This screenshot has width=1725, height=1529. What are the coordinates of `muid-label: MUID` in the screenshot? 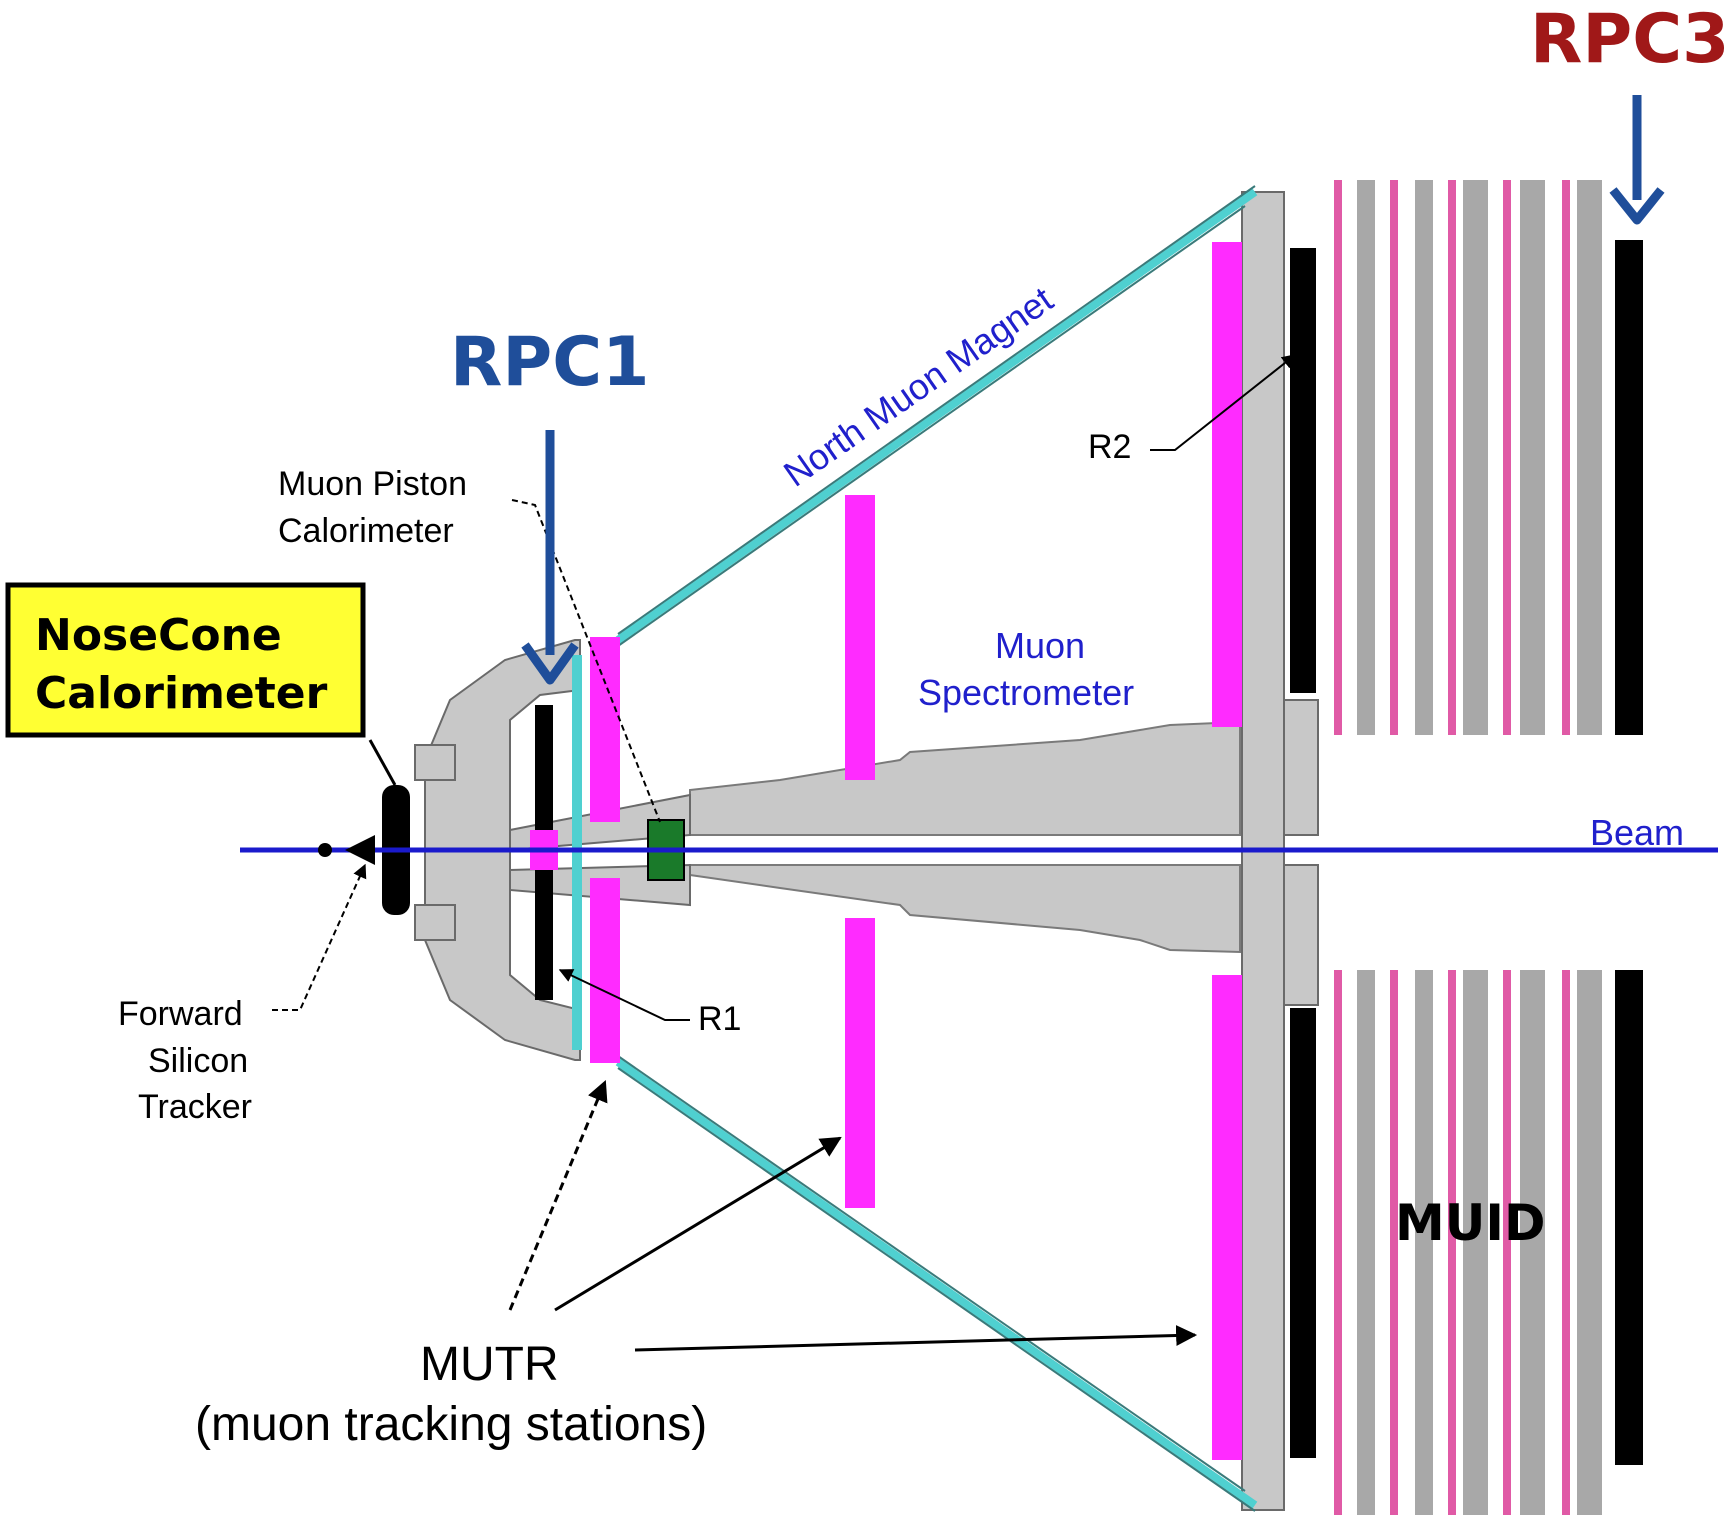 It's located at (1470, 1223).